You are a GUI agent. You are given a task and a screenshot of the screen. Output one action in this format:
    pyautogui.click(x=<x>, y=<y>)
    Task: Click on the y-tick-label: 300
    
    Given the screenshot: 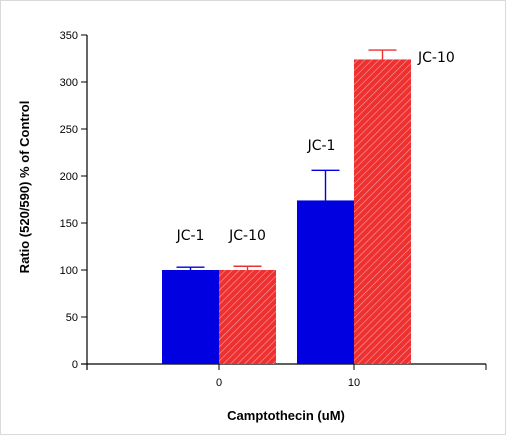 What is the action you would take?
    pyautogui.click(x=69, y=83)
    